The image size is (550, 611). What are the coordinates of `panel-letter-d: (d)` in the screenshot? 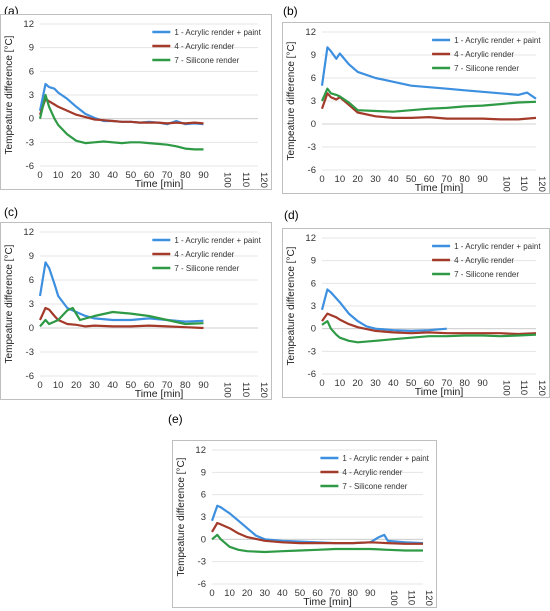 It's located at (291, 215).